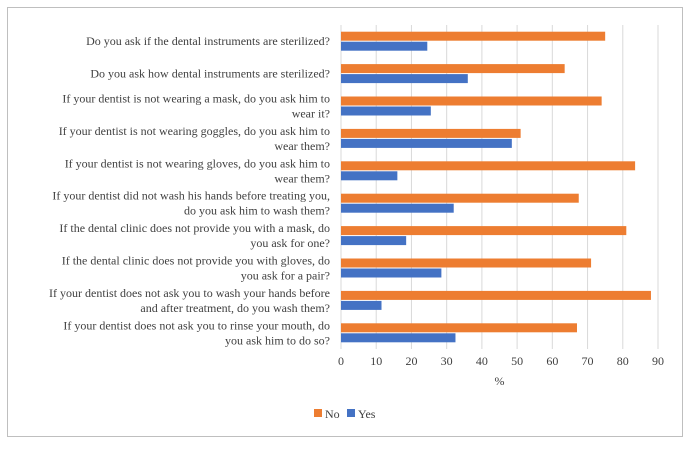  What do you see at coordinates (376, 361) in the screenshot?
I see `x-tick-label: 10` at bounding box center [376, 361].